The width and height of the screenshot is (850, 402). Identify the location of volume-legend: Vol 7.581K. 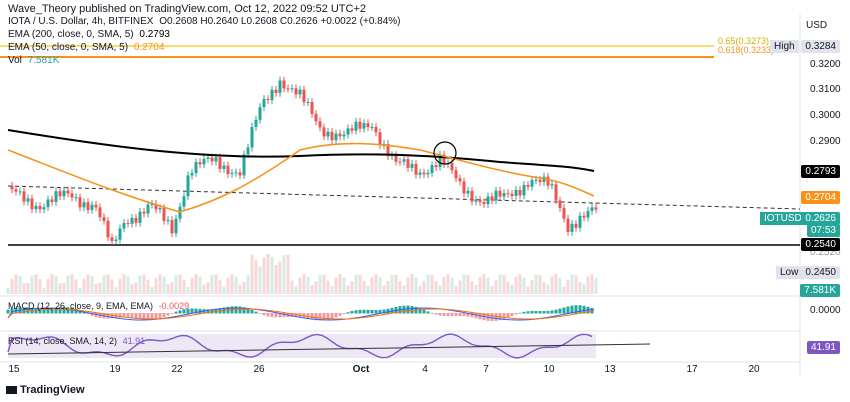
(33, 60).